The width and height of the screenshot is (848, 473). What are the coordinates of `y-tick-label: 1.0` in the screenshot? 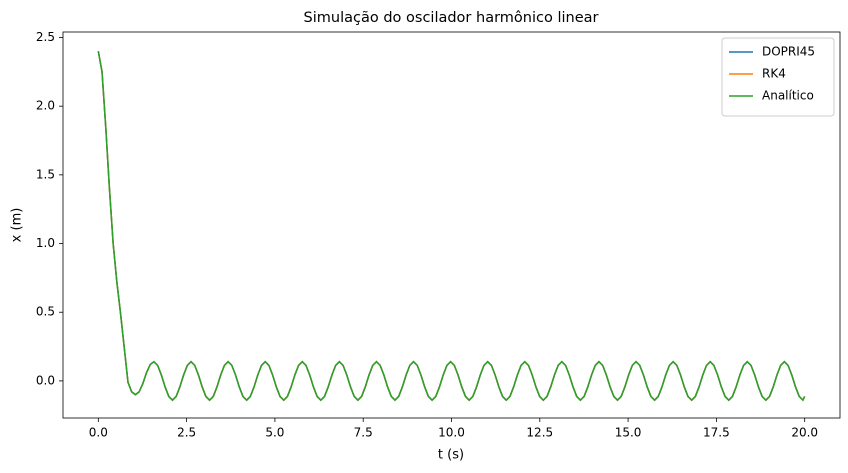 It's located at (45, 243).